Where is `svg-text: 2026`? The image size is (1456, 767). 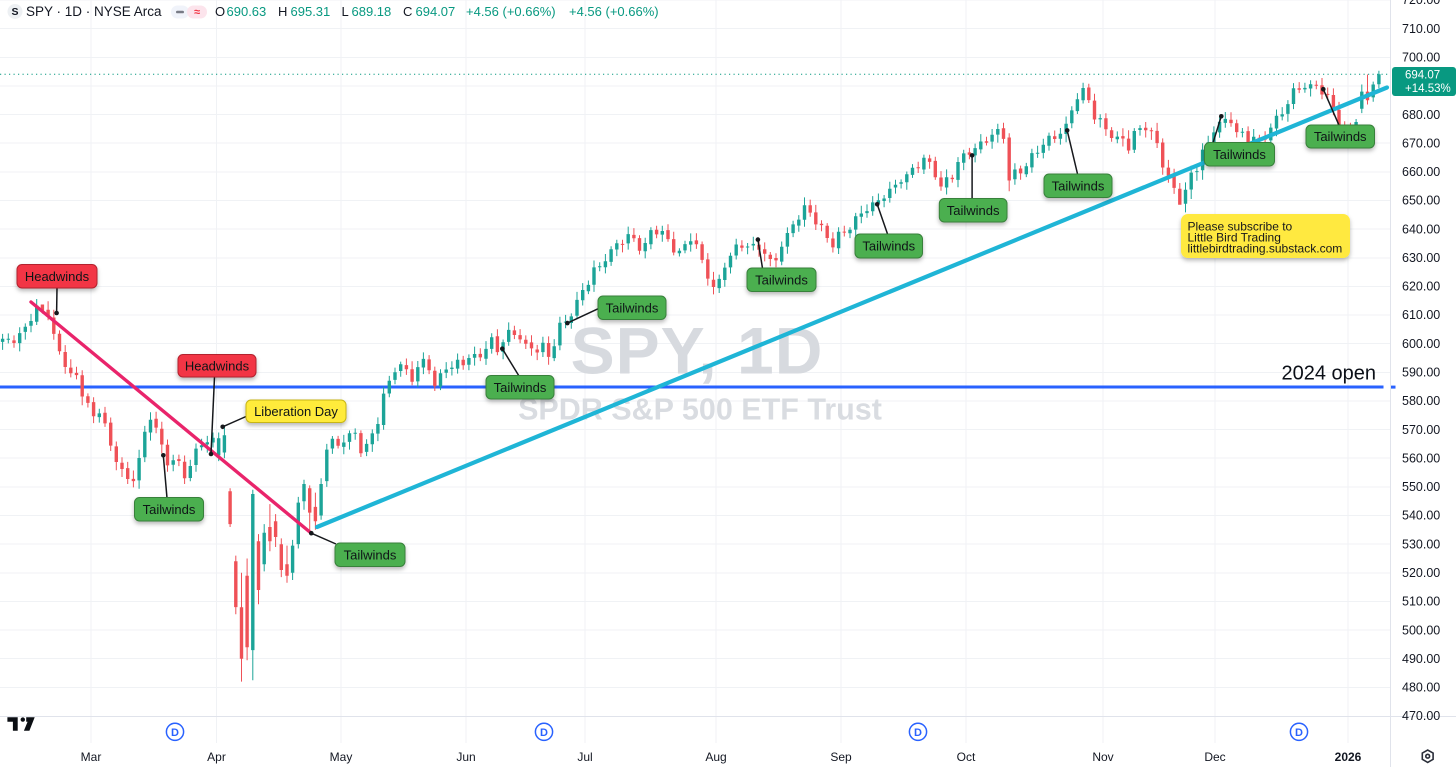
svg-text: 2026 is located at coordinates (1348, 757).